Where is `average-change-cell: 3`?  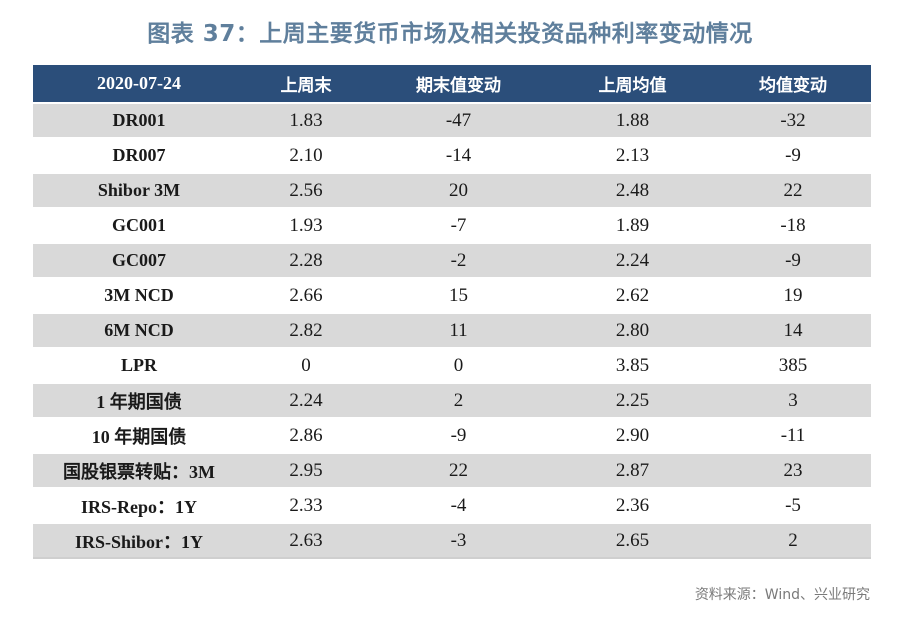
average-change-cell: 3 is located at coordinates (793, 399).